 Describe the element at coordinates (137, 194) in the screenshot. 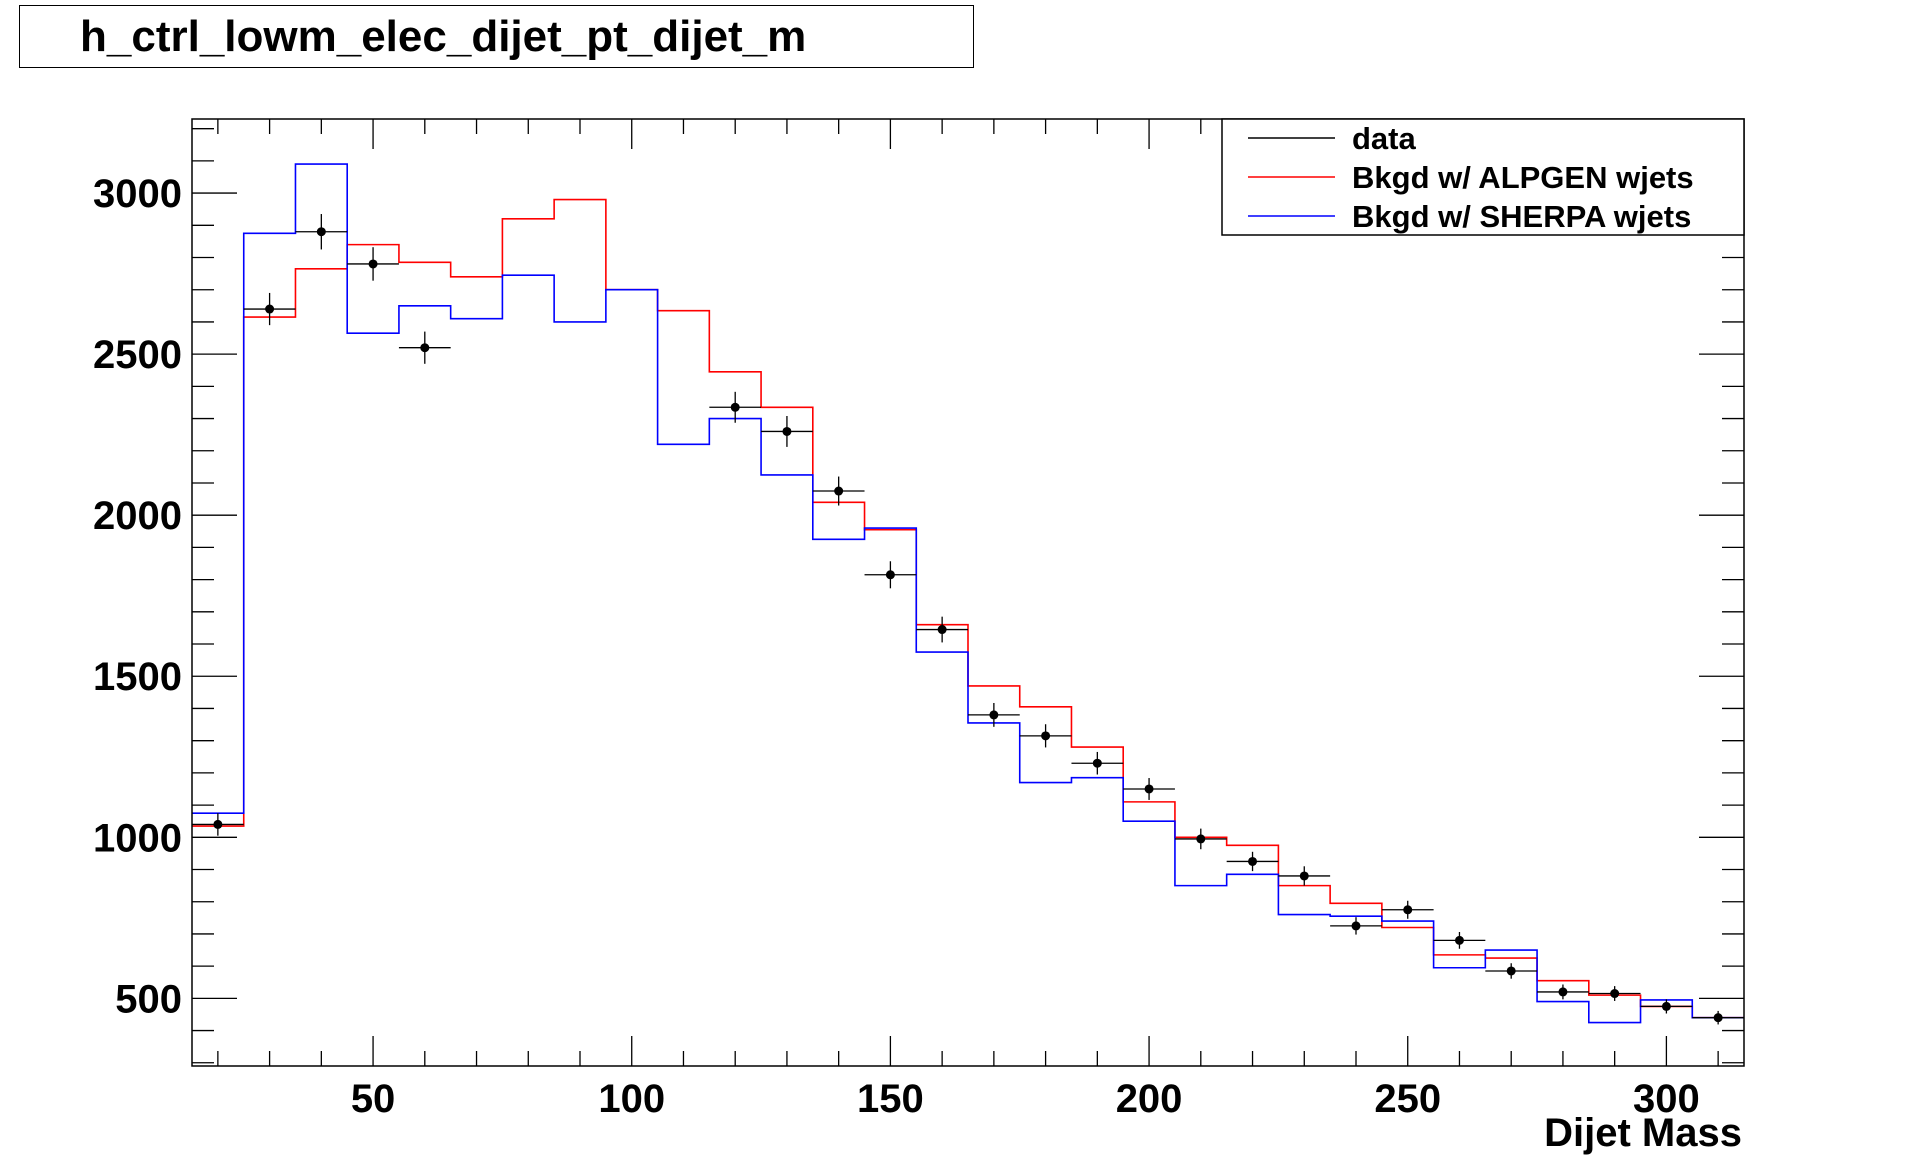

I see `y-tick-label: 3000` at that location.